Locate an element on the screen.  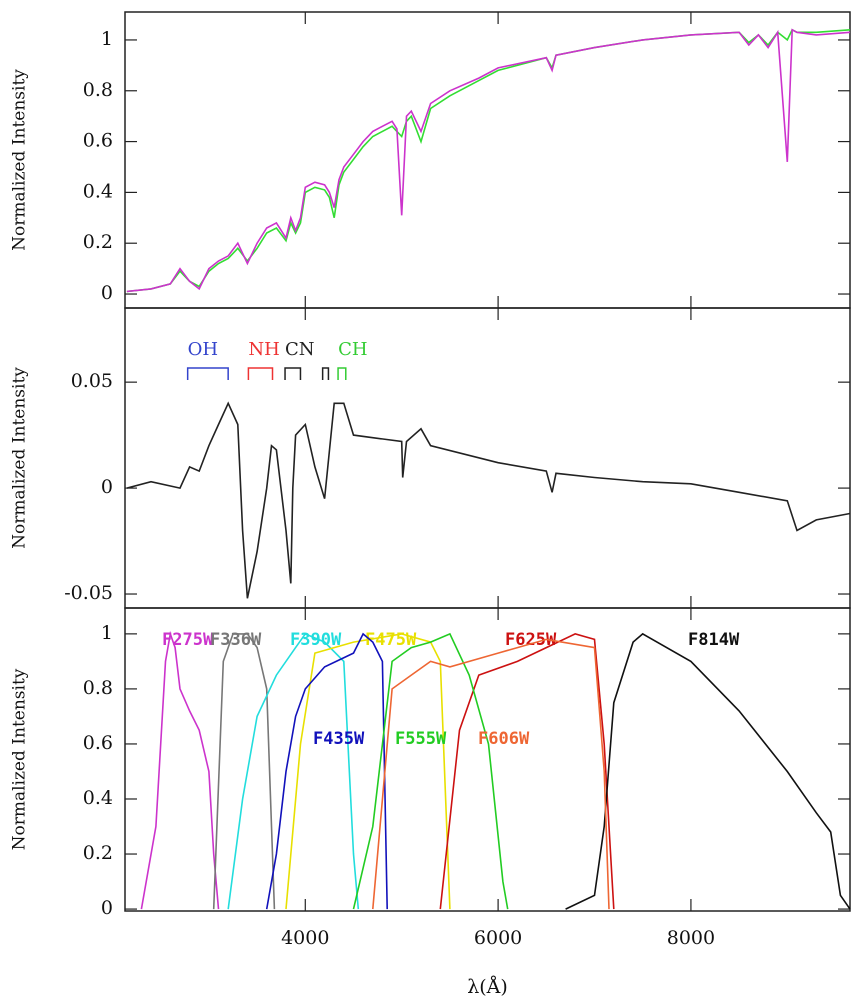
y-tick-label: -0.05 is located at coordinates (88, 593).